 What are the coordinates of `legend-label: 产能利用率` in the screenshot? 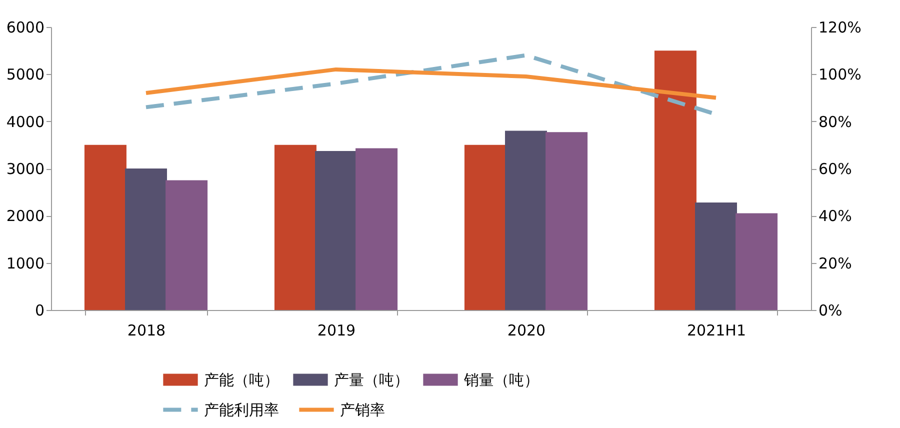 It's located at (241, 409).